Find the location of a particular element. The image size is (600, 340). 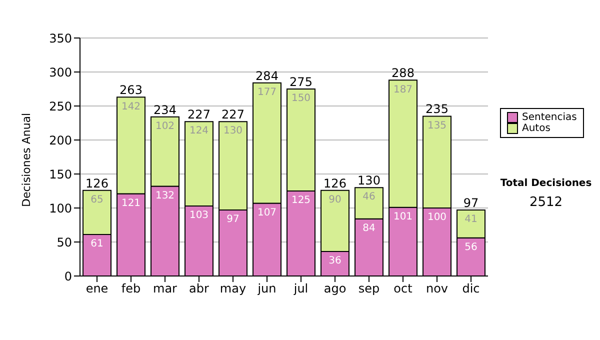

y-axis-title: Decisiones Anual is located at coordinates (26, 159).